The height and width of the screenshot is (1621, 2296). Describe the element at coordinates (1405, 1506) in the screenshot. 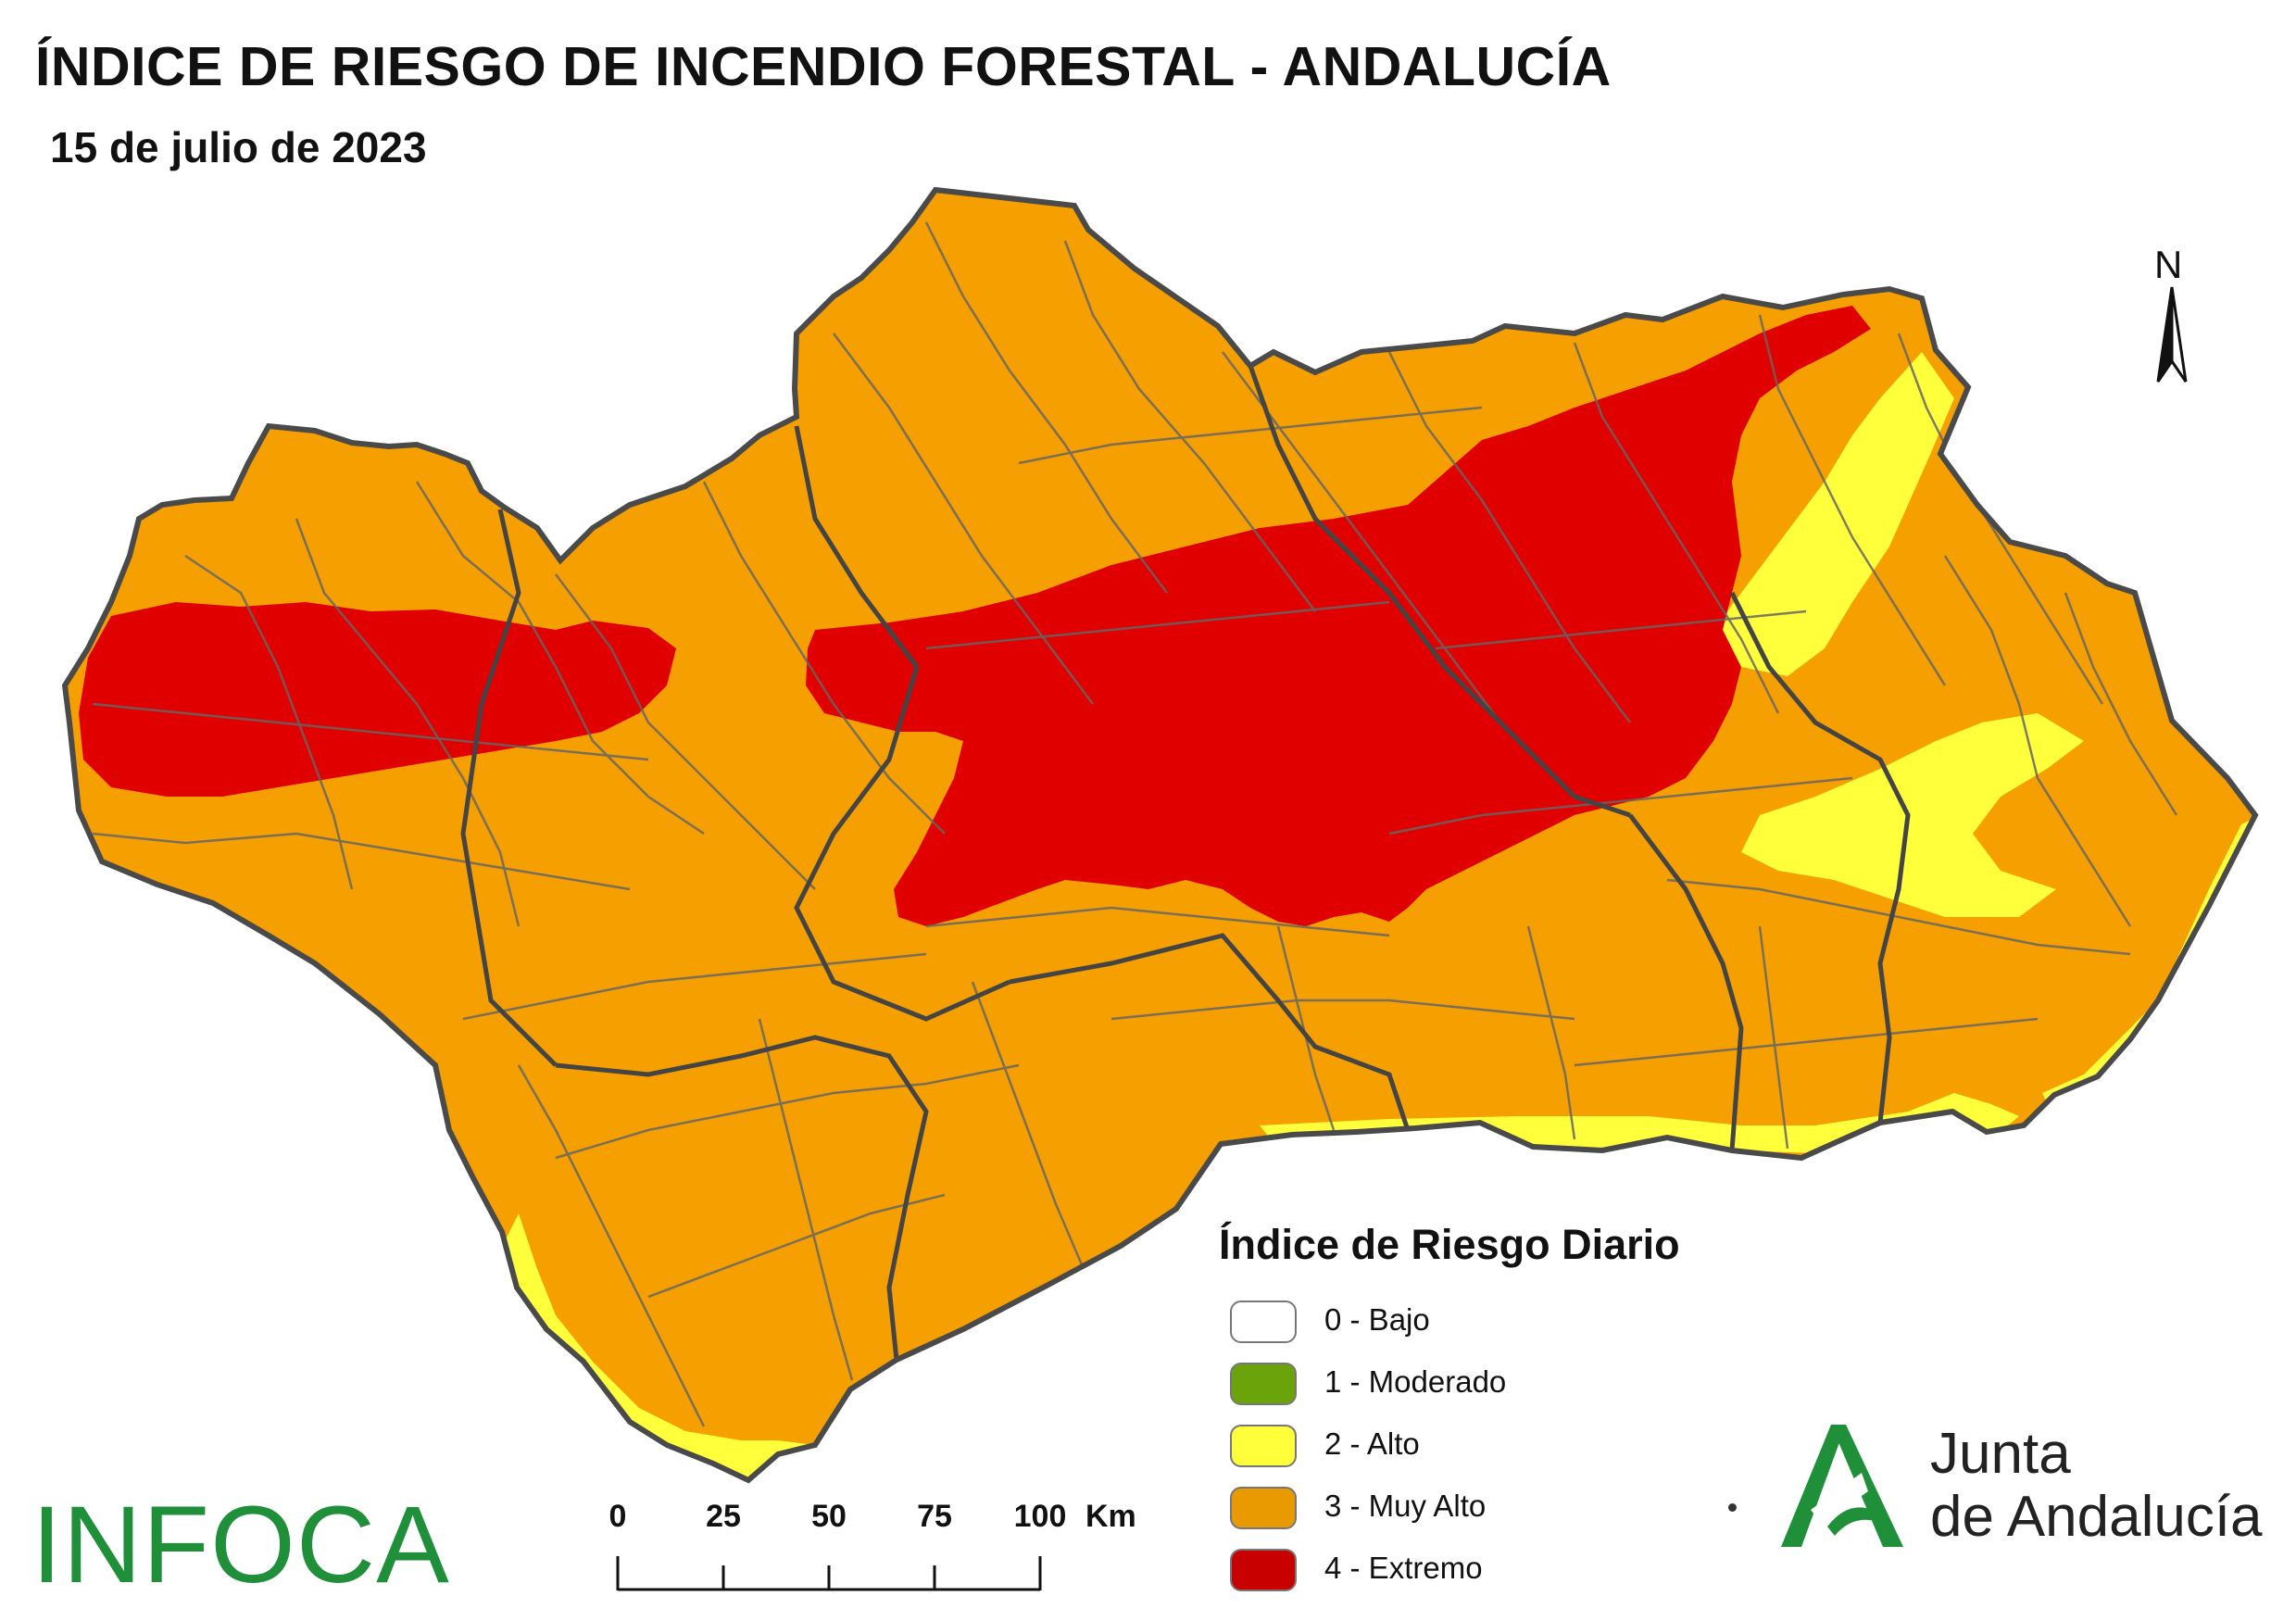

I see `legend-label: 3 - Muy Alto` at that location.